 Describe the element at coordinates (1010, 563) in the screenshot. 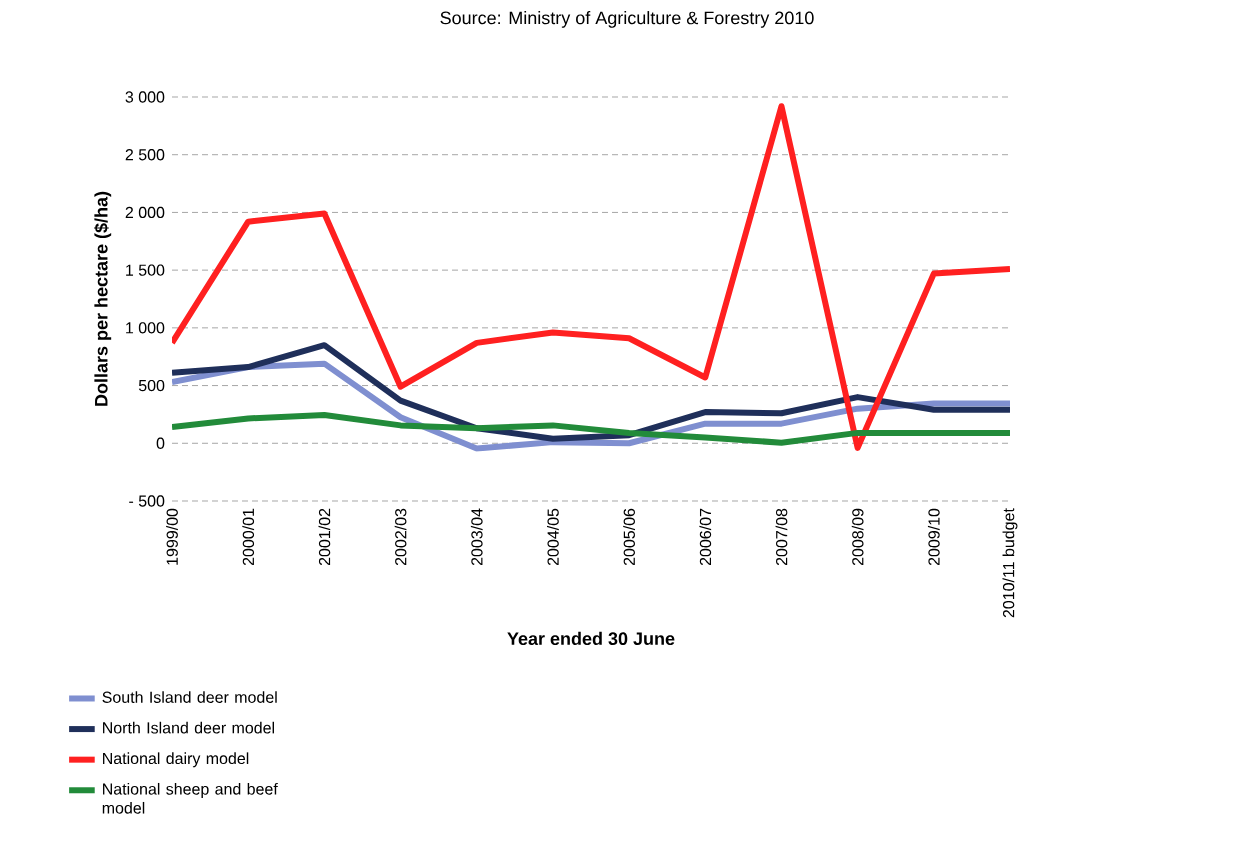

I see `x-tick-label: 2010/11 budget` at that location.